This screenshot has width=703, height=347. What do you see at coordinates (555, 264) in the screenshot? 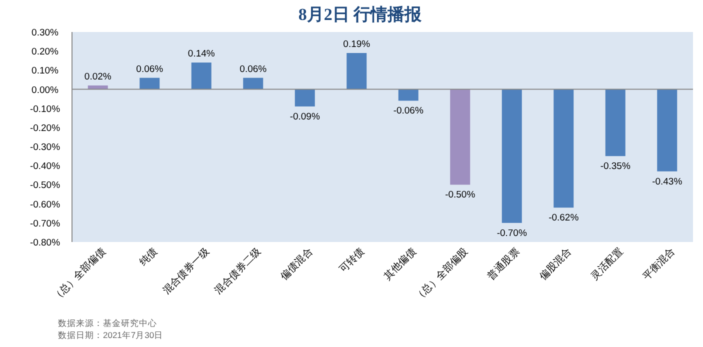
I see `x-tick-label: 偏股混合` at bounding box center [555, 264].